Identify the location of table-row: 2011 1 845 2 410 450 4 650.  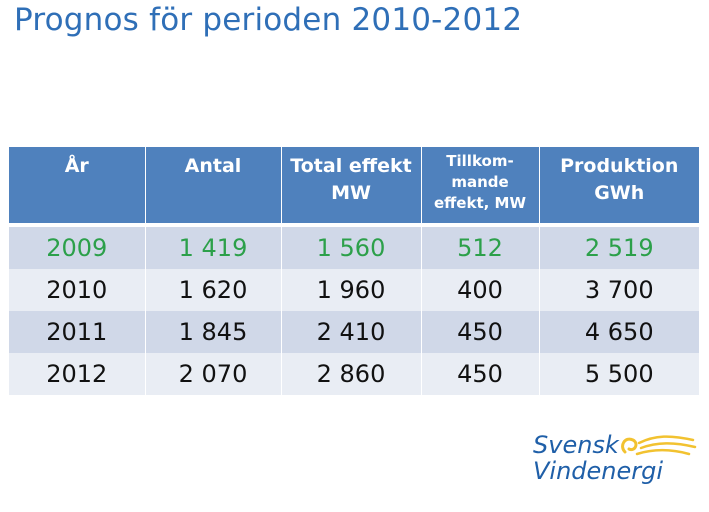
(354, 332).